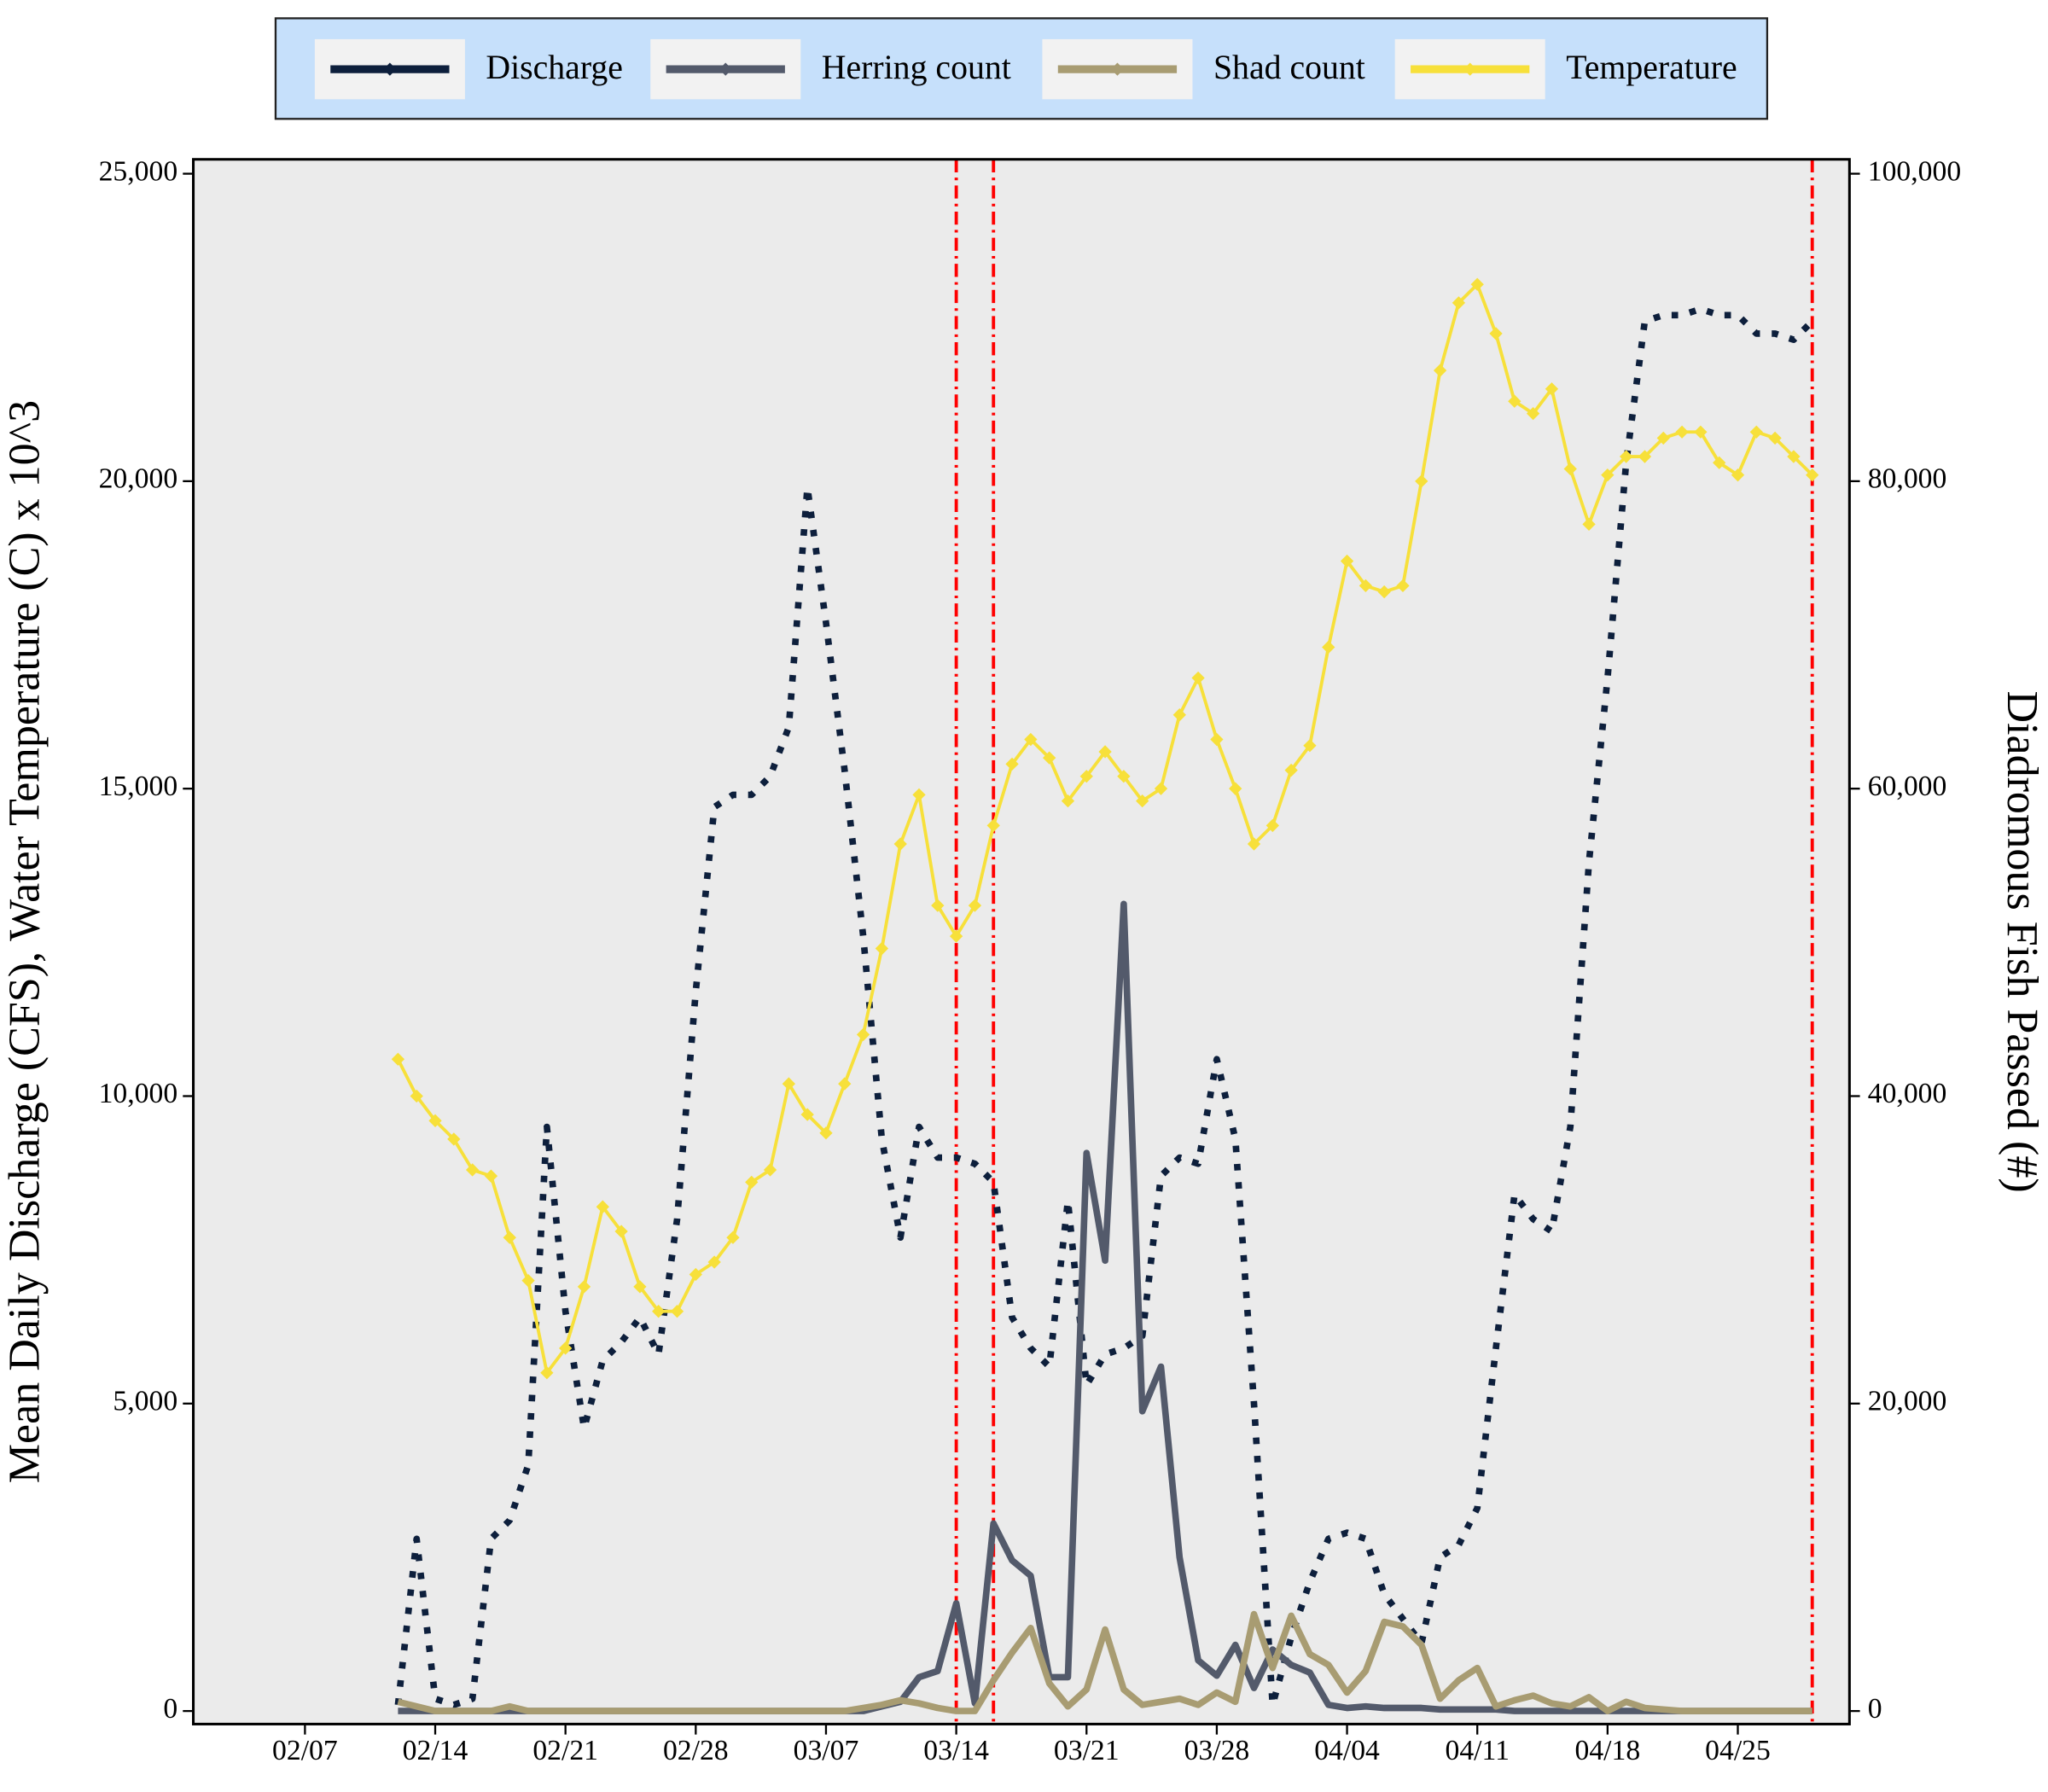 The image size is (2048, 1792). I want to click on x-tick-label: 04/04, so click(1347, 1750).